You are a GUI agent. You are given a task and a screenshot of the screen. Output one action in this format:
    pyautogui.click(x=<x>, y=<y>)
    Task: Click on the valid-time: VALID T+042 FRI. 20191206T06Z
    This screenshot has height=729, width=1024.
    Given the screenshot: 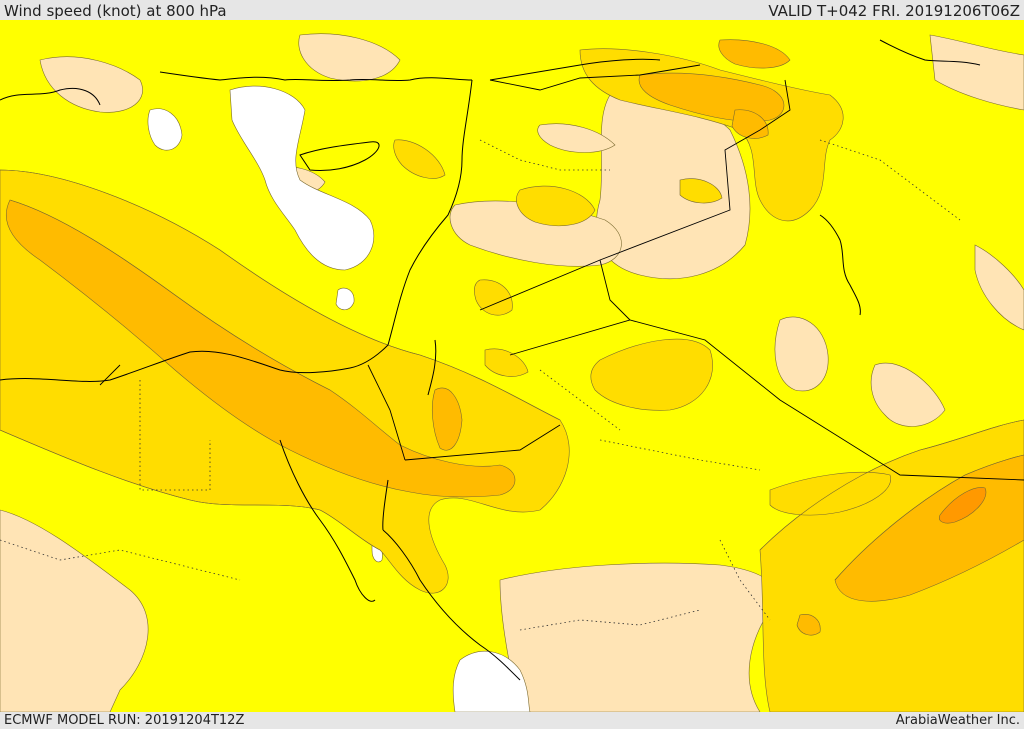 What is the action you would take?
    pyautogui.click(x=894, y=11)
    